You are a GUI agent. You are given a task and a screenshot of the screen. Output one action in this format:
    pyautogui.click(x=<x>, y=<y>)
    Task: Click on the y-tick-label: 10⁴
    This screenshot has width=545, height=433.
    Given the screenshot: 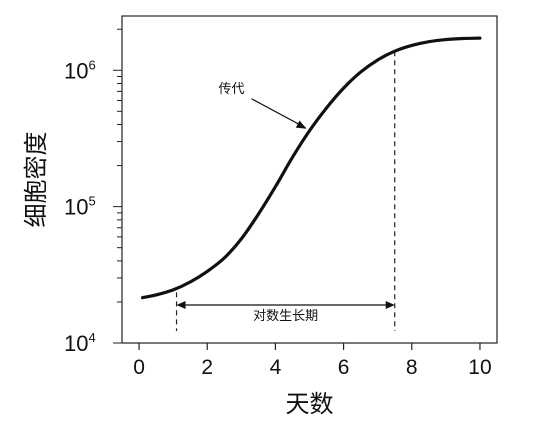 What is the action you would take?
    pyautogui.click(x=80, y=343)
    